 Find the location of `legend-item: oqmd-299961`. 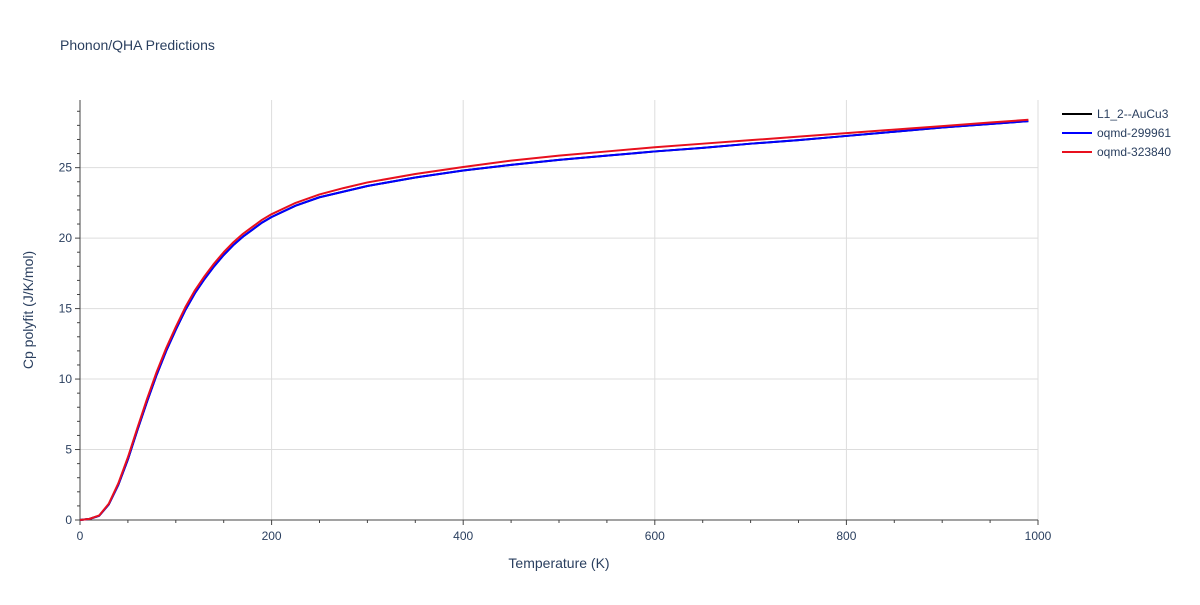

legend-item: oqmd-299961 is located at coordinates (1116, 133).